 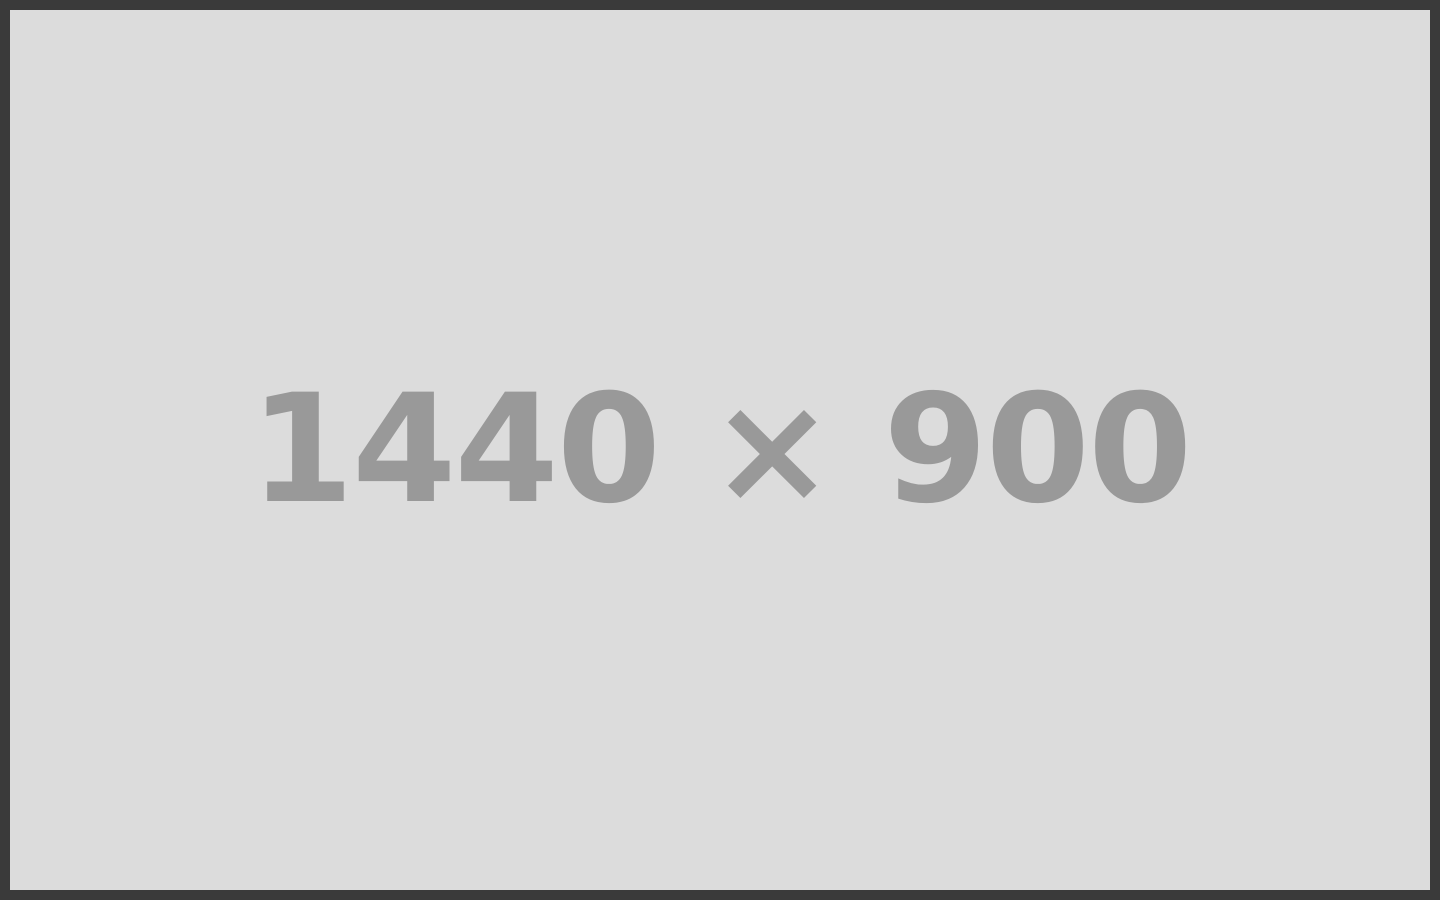 What do you see at coordinates (721, 450) in the screenshot?
I see `dimension-label: 1440 × 900` at bounding box center [721, 450].